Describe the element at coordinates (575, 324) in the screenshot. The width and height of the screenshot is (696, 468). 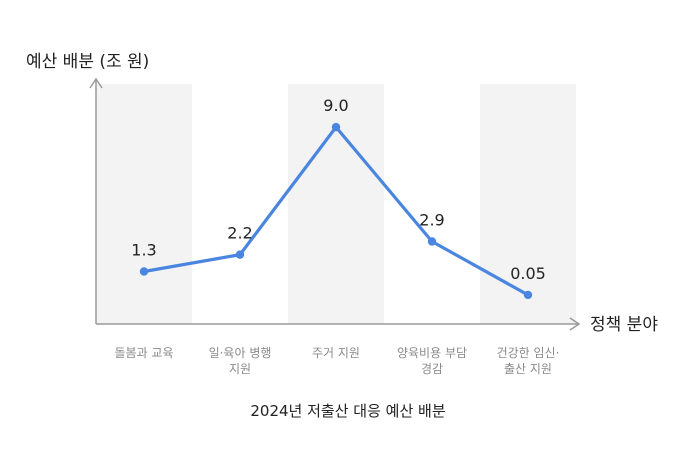
I see `x-axis-arrow` at that location.